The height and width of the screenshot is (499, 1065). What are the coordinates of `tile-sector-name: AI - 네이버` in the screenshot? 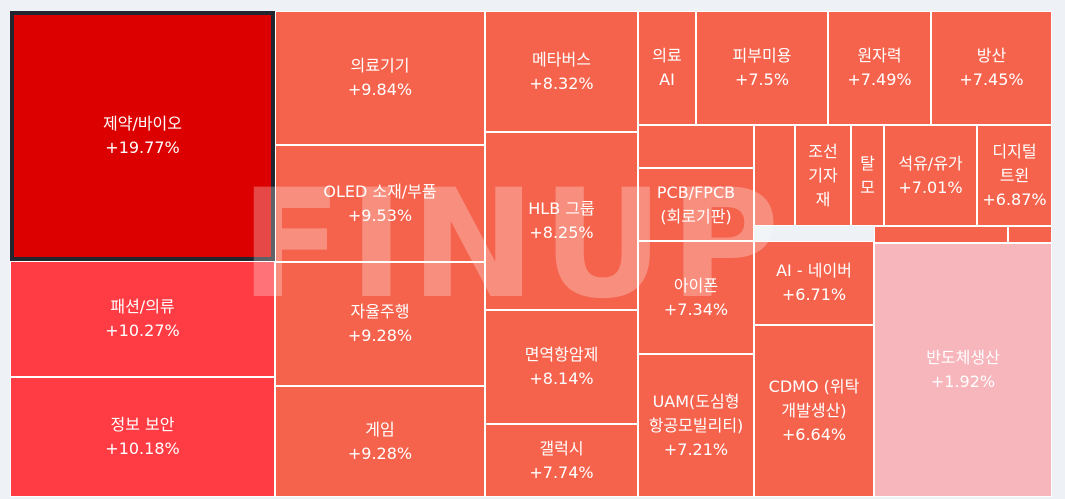 It's located at (814, 270).